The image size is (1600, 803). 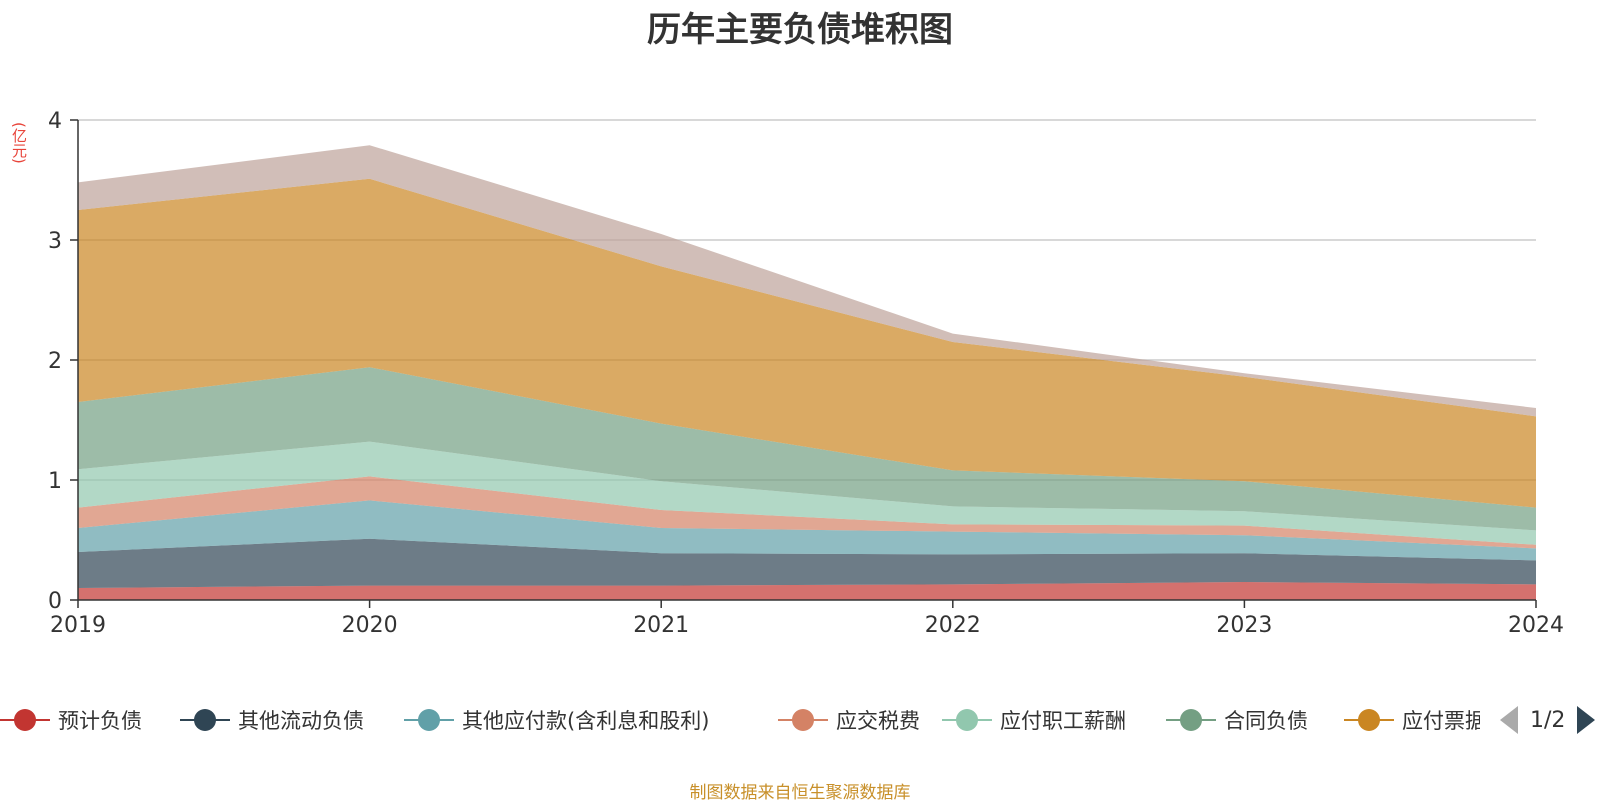 I want to click on data-source-note: 制图数据来自恒生聚源数据库, so click(x=800, y=793).